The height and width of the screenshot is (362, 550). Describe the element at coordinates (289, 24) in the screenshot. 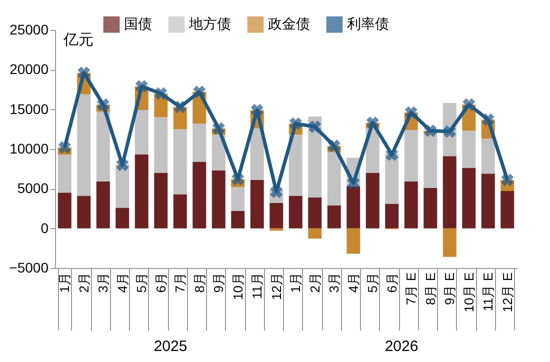

I see `legend-label: 政金债` at that location.